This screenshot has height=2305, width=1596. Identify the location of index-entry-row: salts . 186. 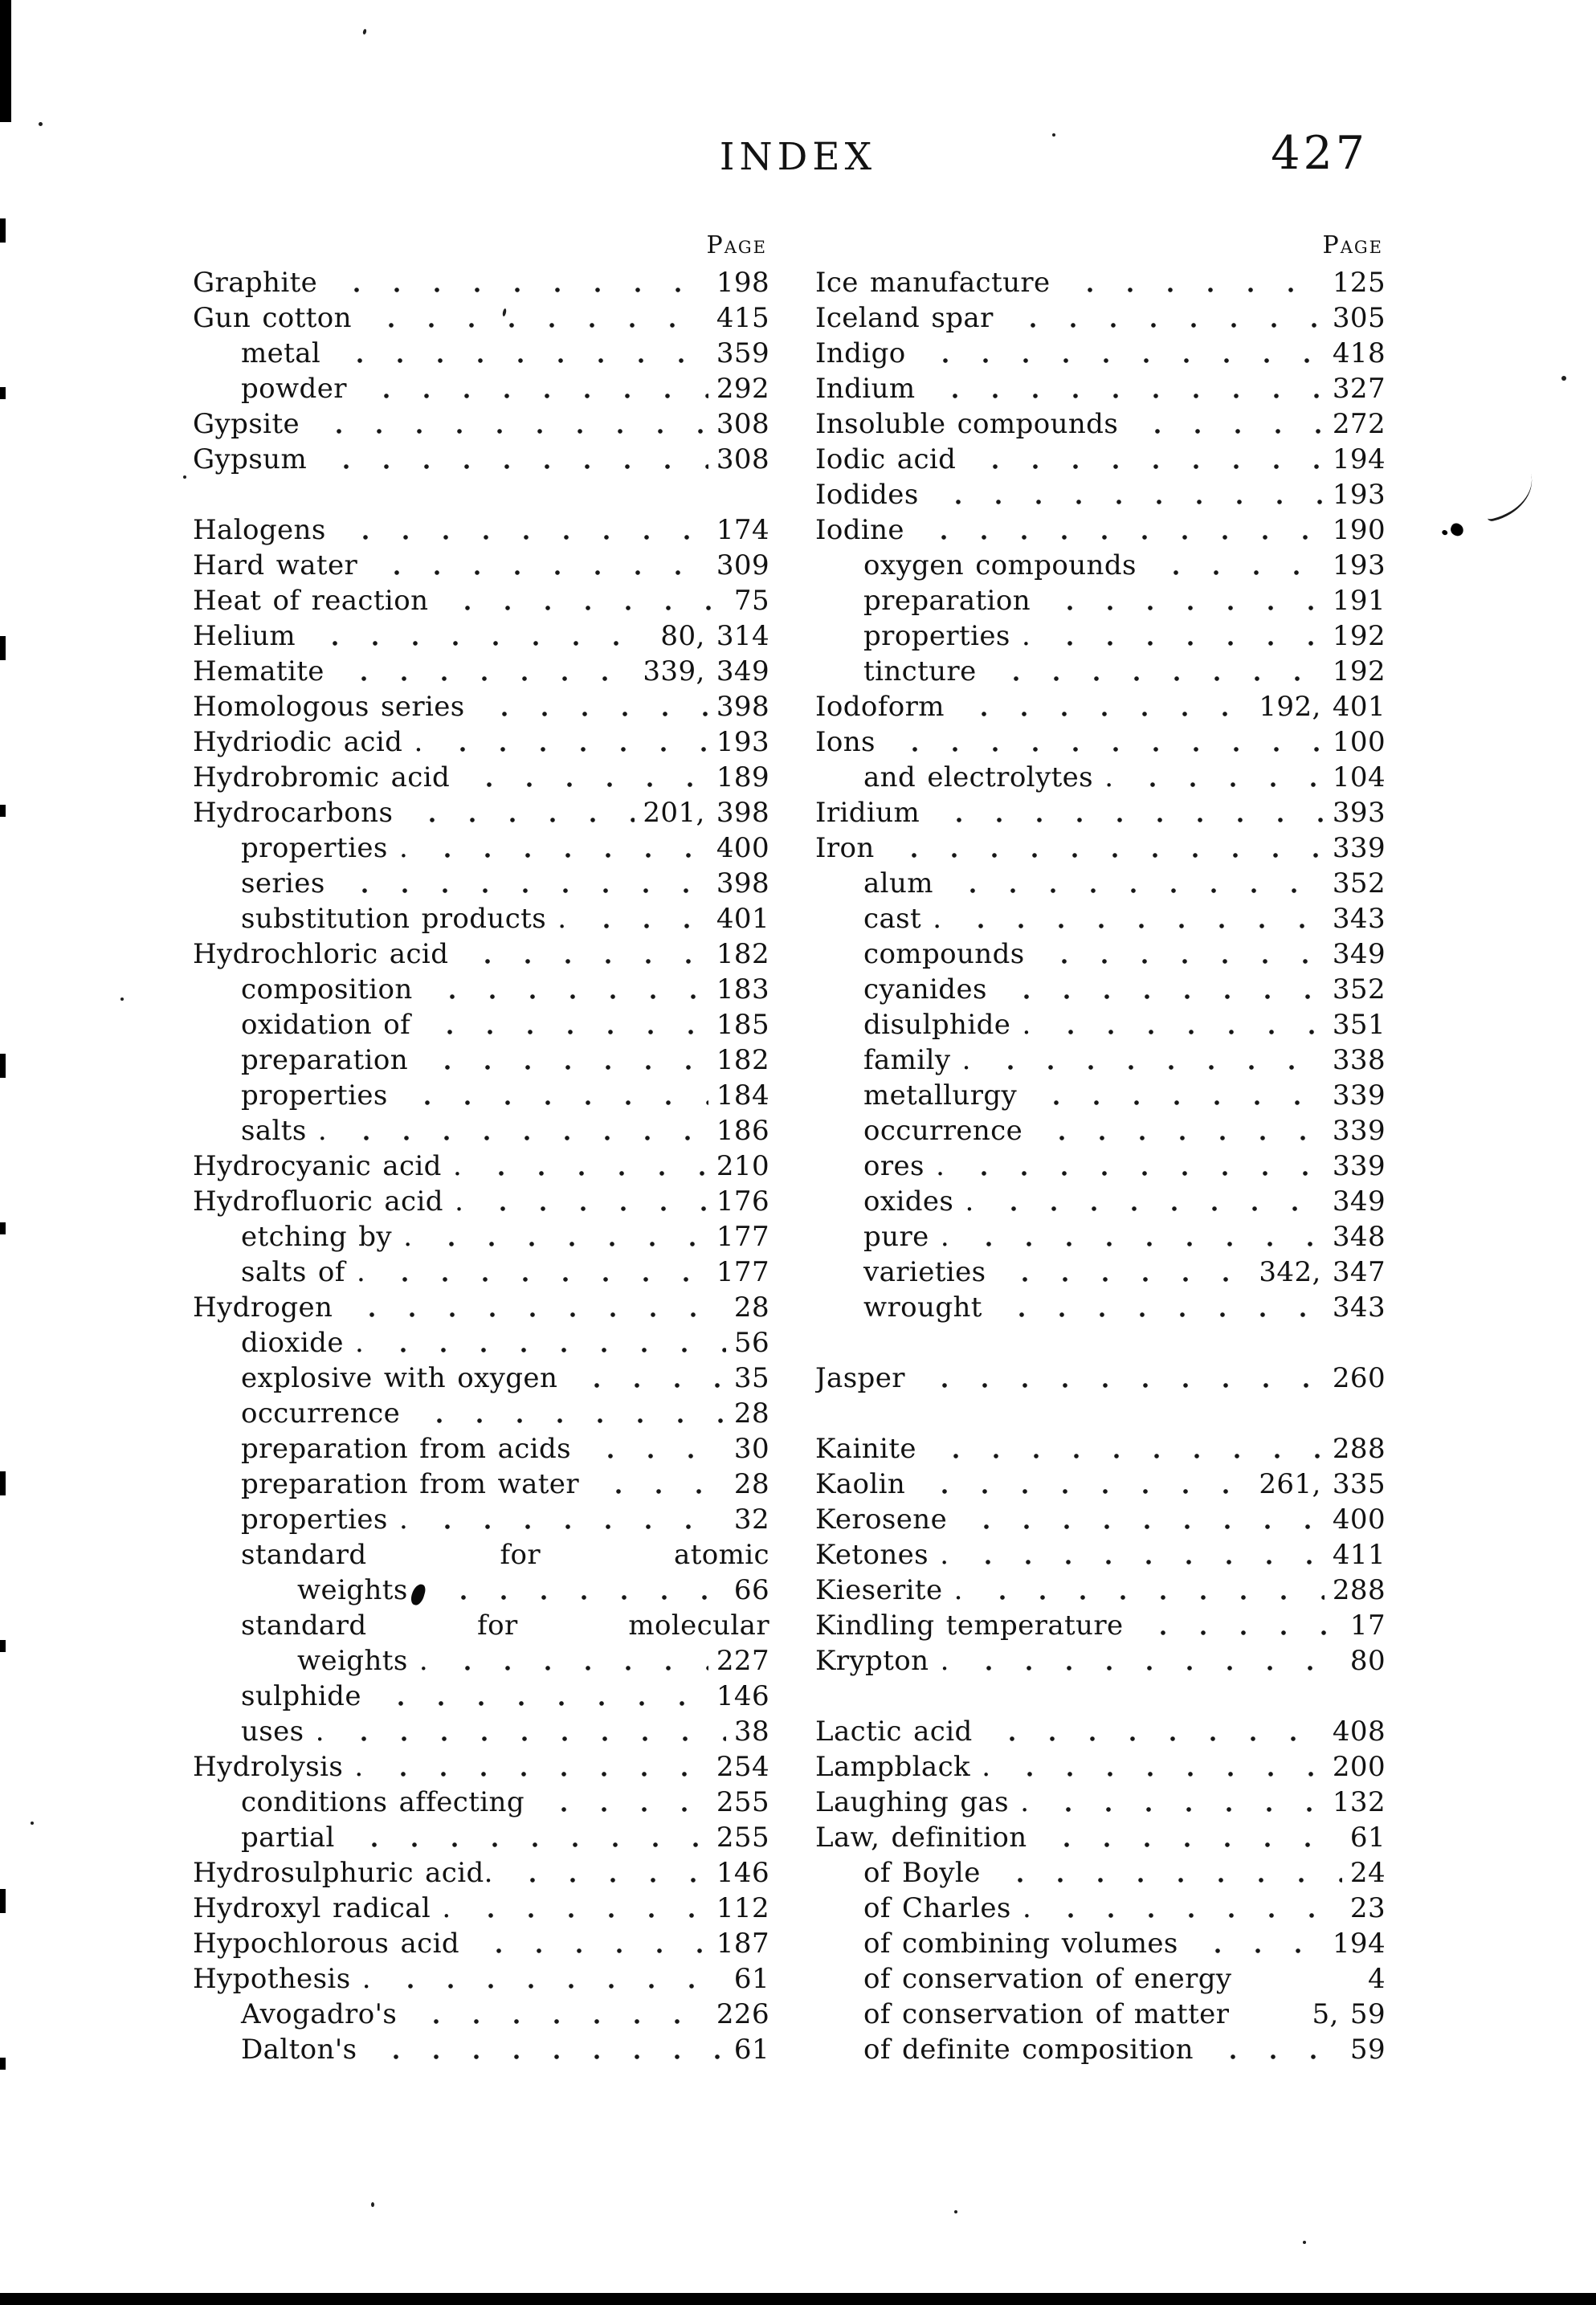
(481, 1130).